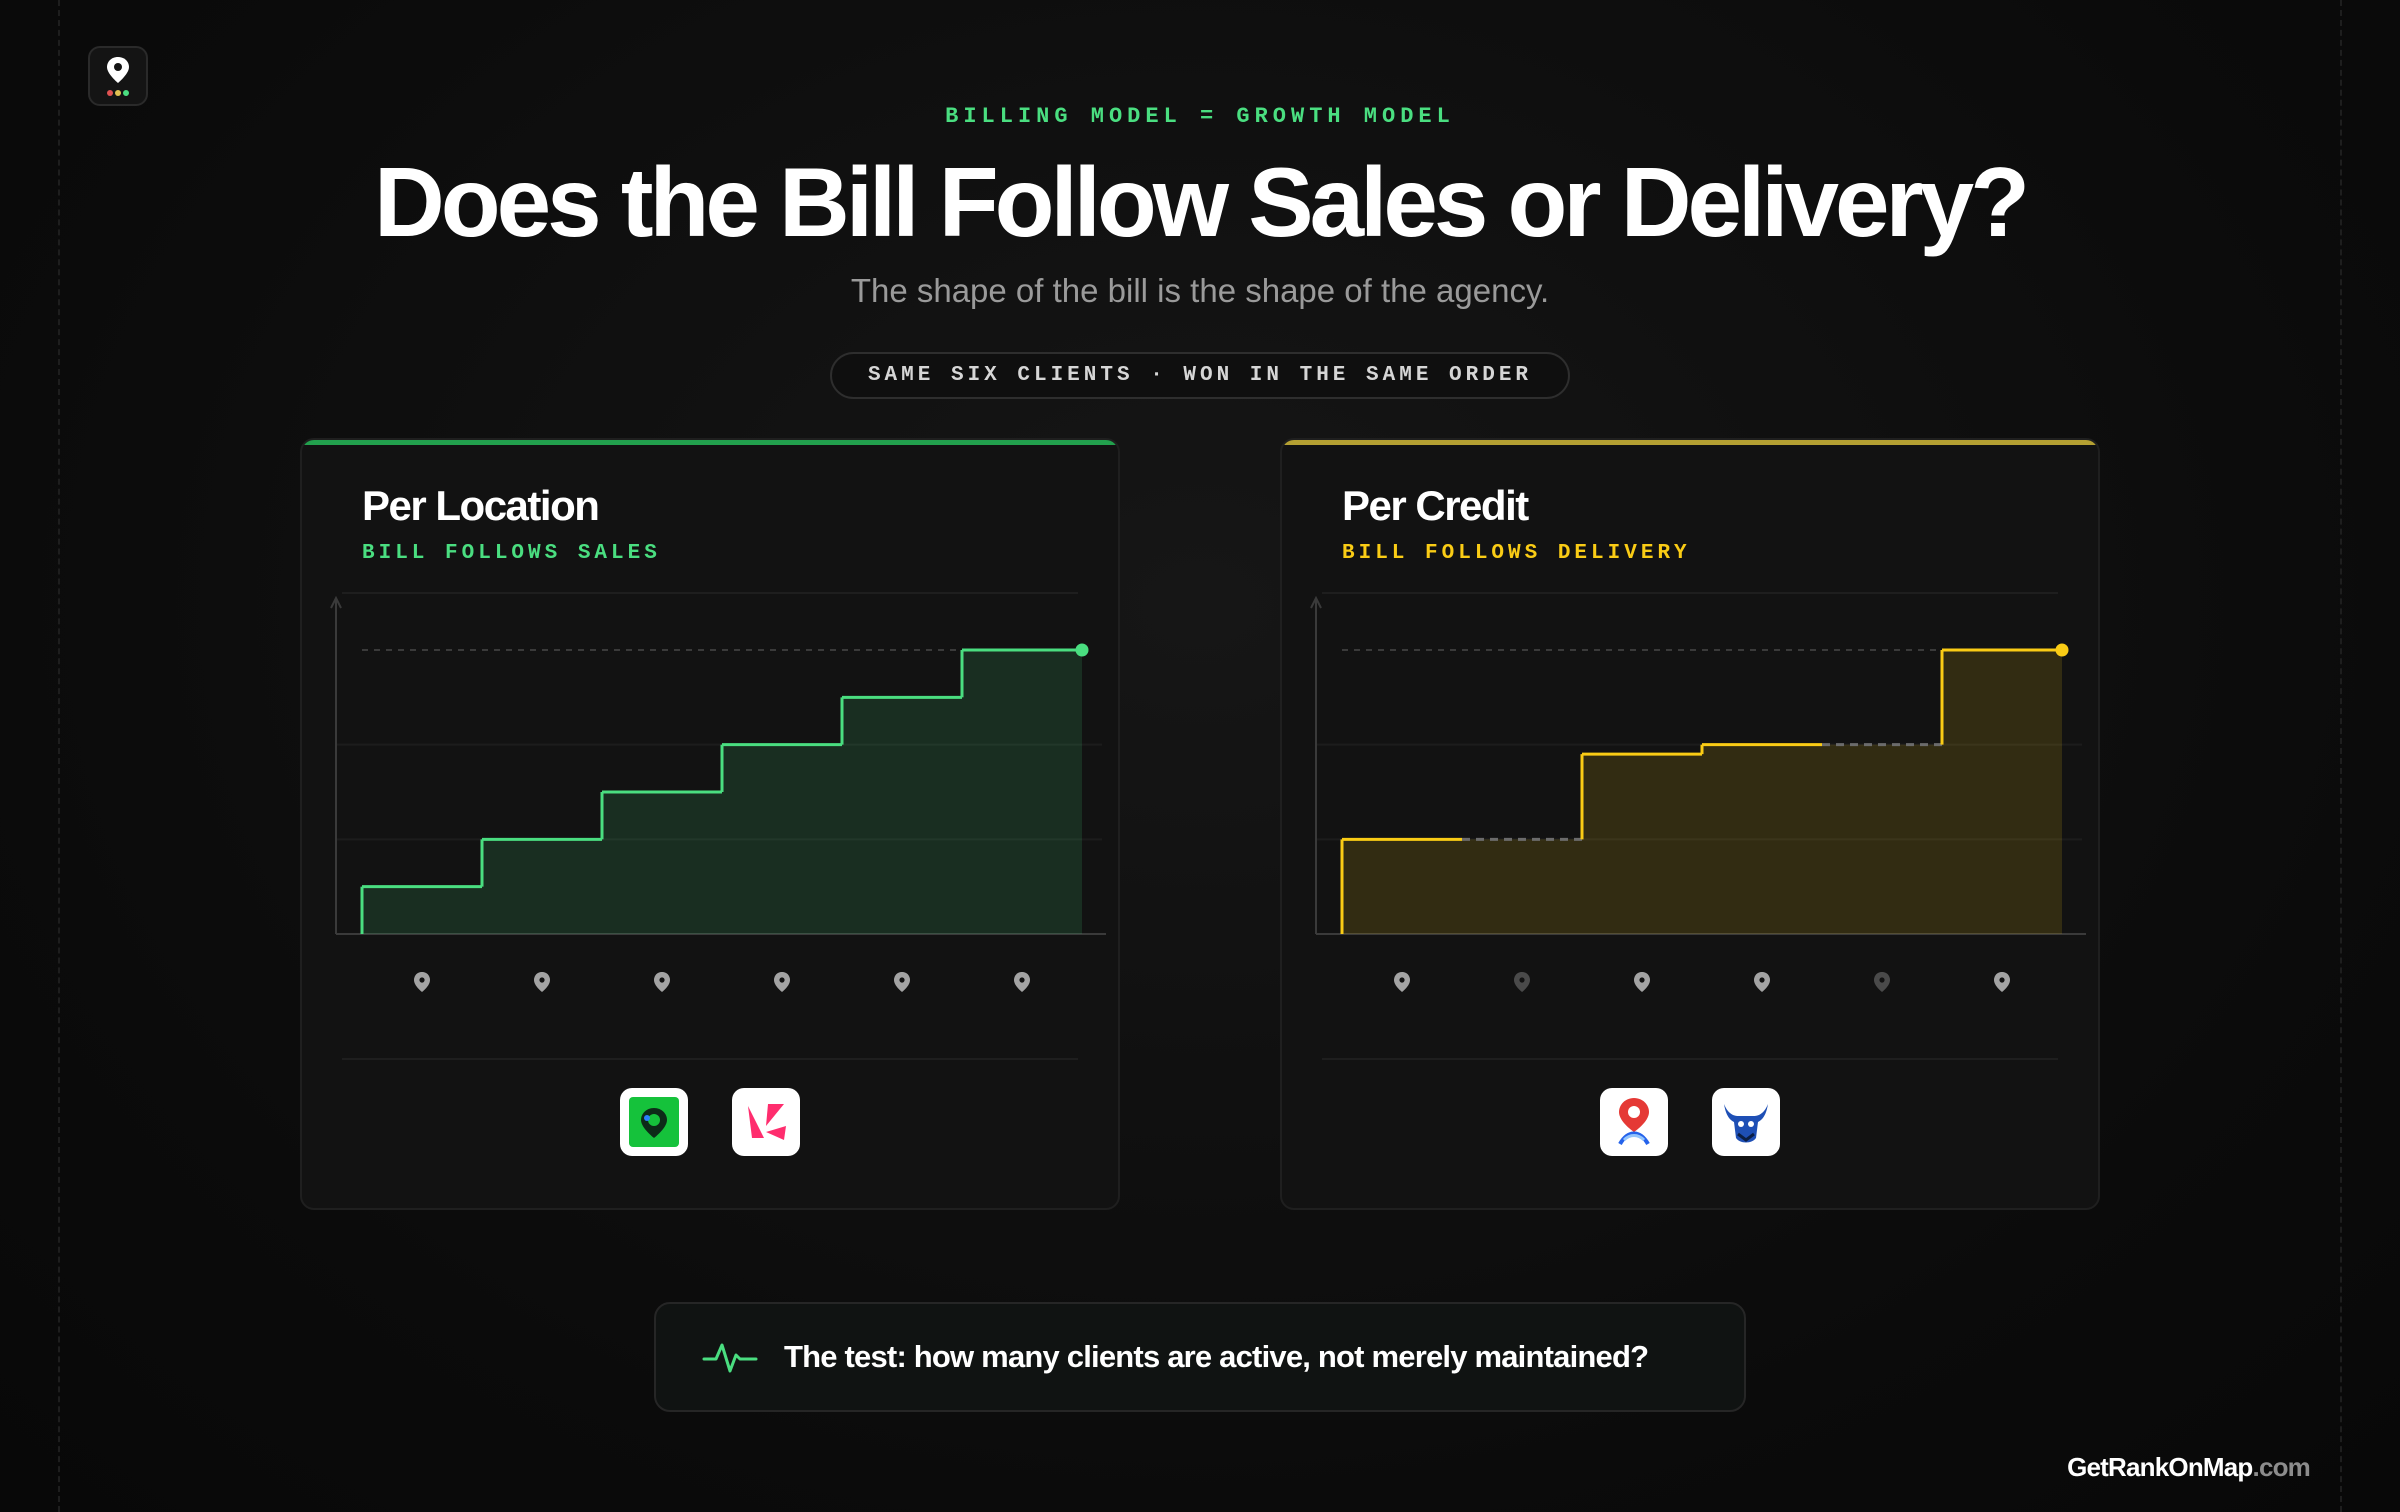 Image resolution: width=2400 pixels, height=1512 pixels. I want to click on area-fill, so click(1702, 792).